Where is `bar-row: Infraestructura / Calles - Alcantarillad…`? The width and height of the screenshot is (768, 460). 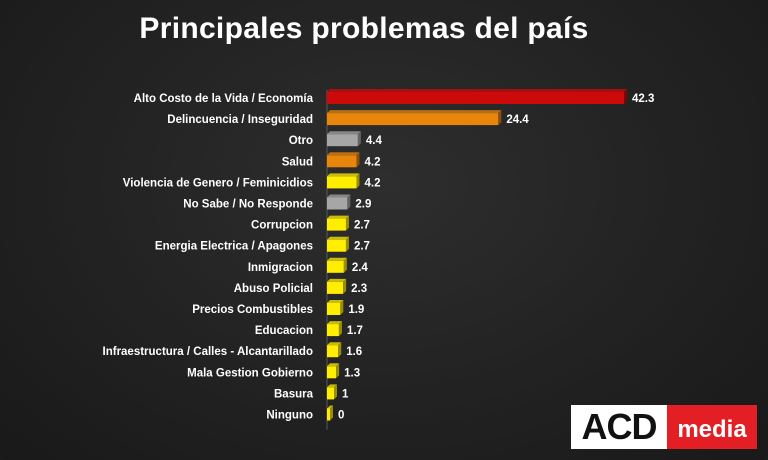
bar-row: Infraestructura / Calles - Alcantarillad… is located at coordinates (232, 350).